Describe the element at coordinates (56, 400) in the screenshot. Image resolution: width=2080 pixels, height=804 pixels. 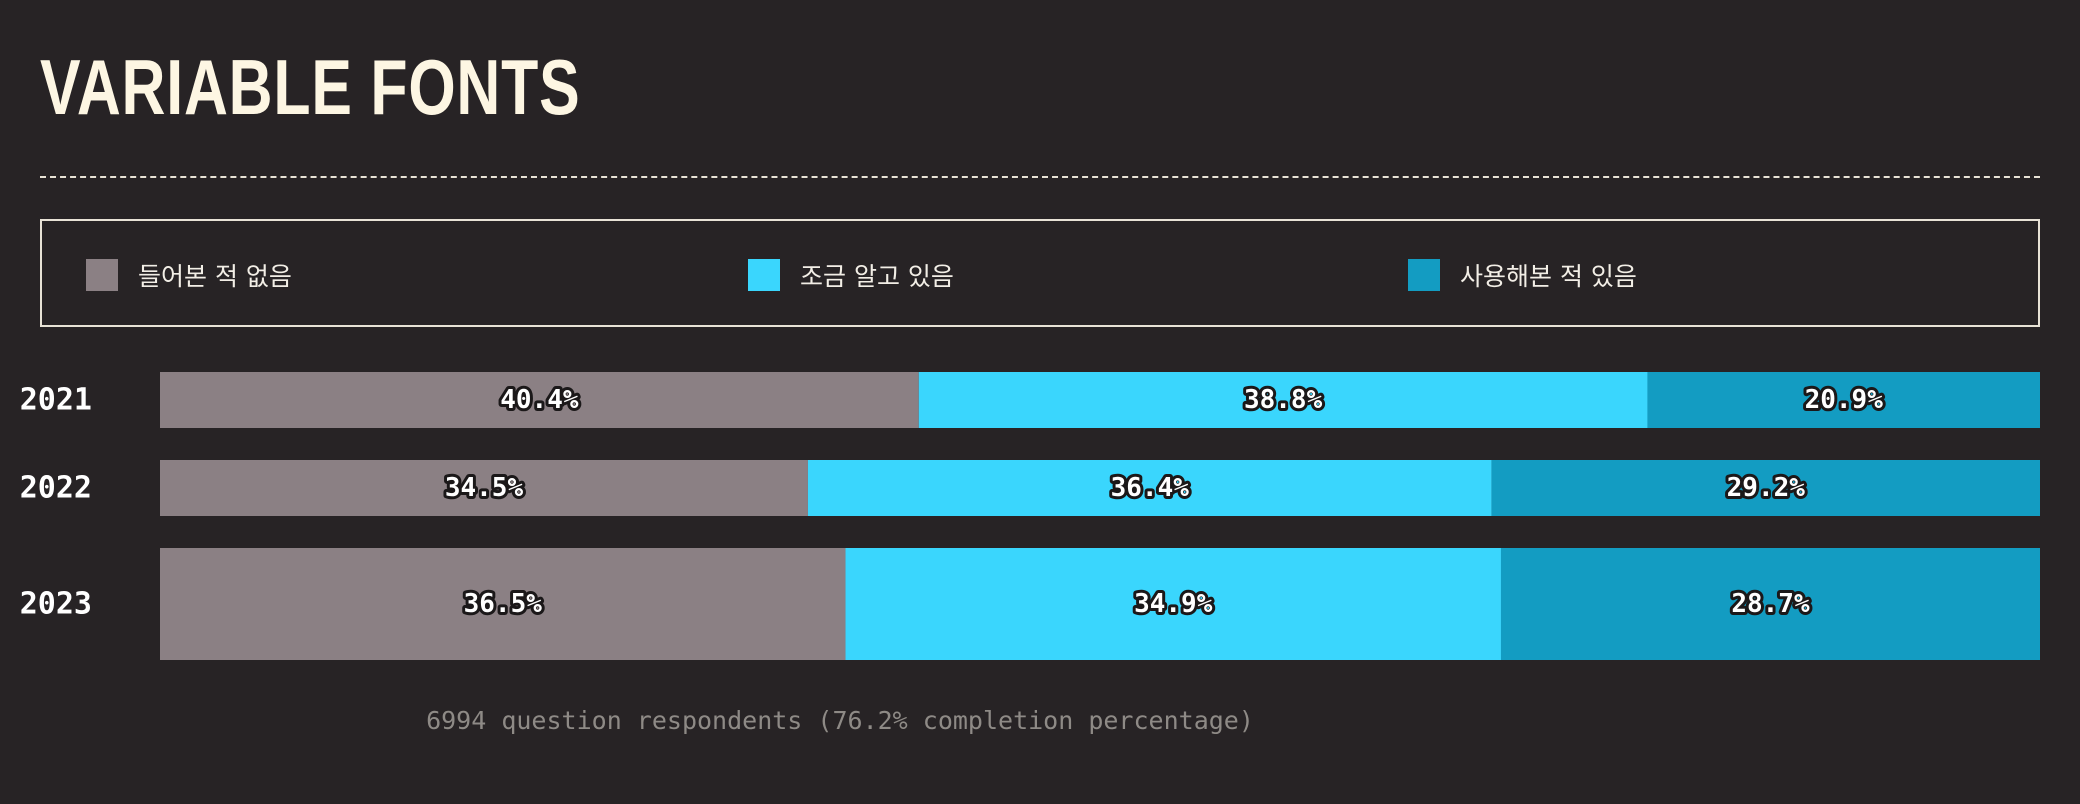
I see `year-label-2021: 2021` at that location.